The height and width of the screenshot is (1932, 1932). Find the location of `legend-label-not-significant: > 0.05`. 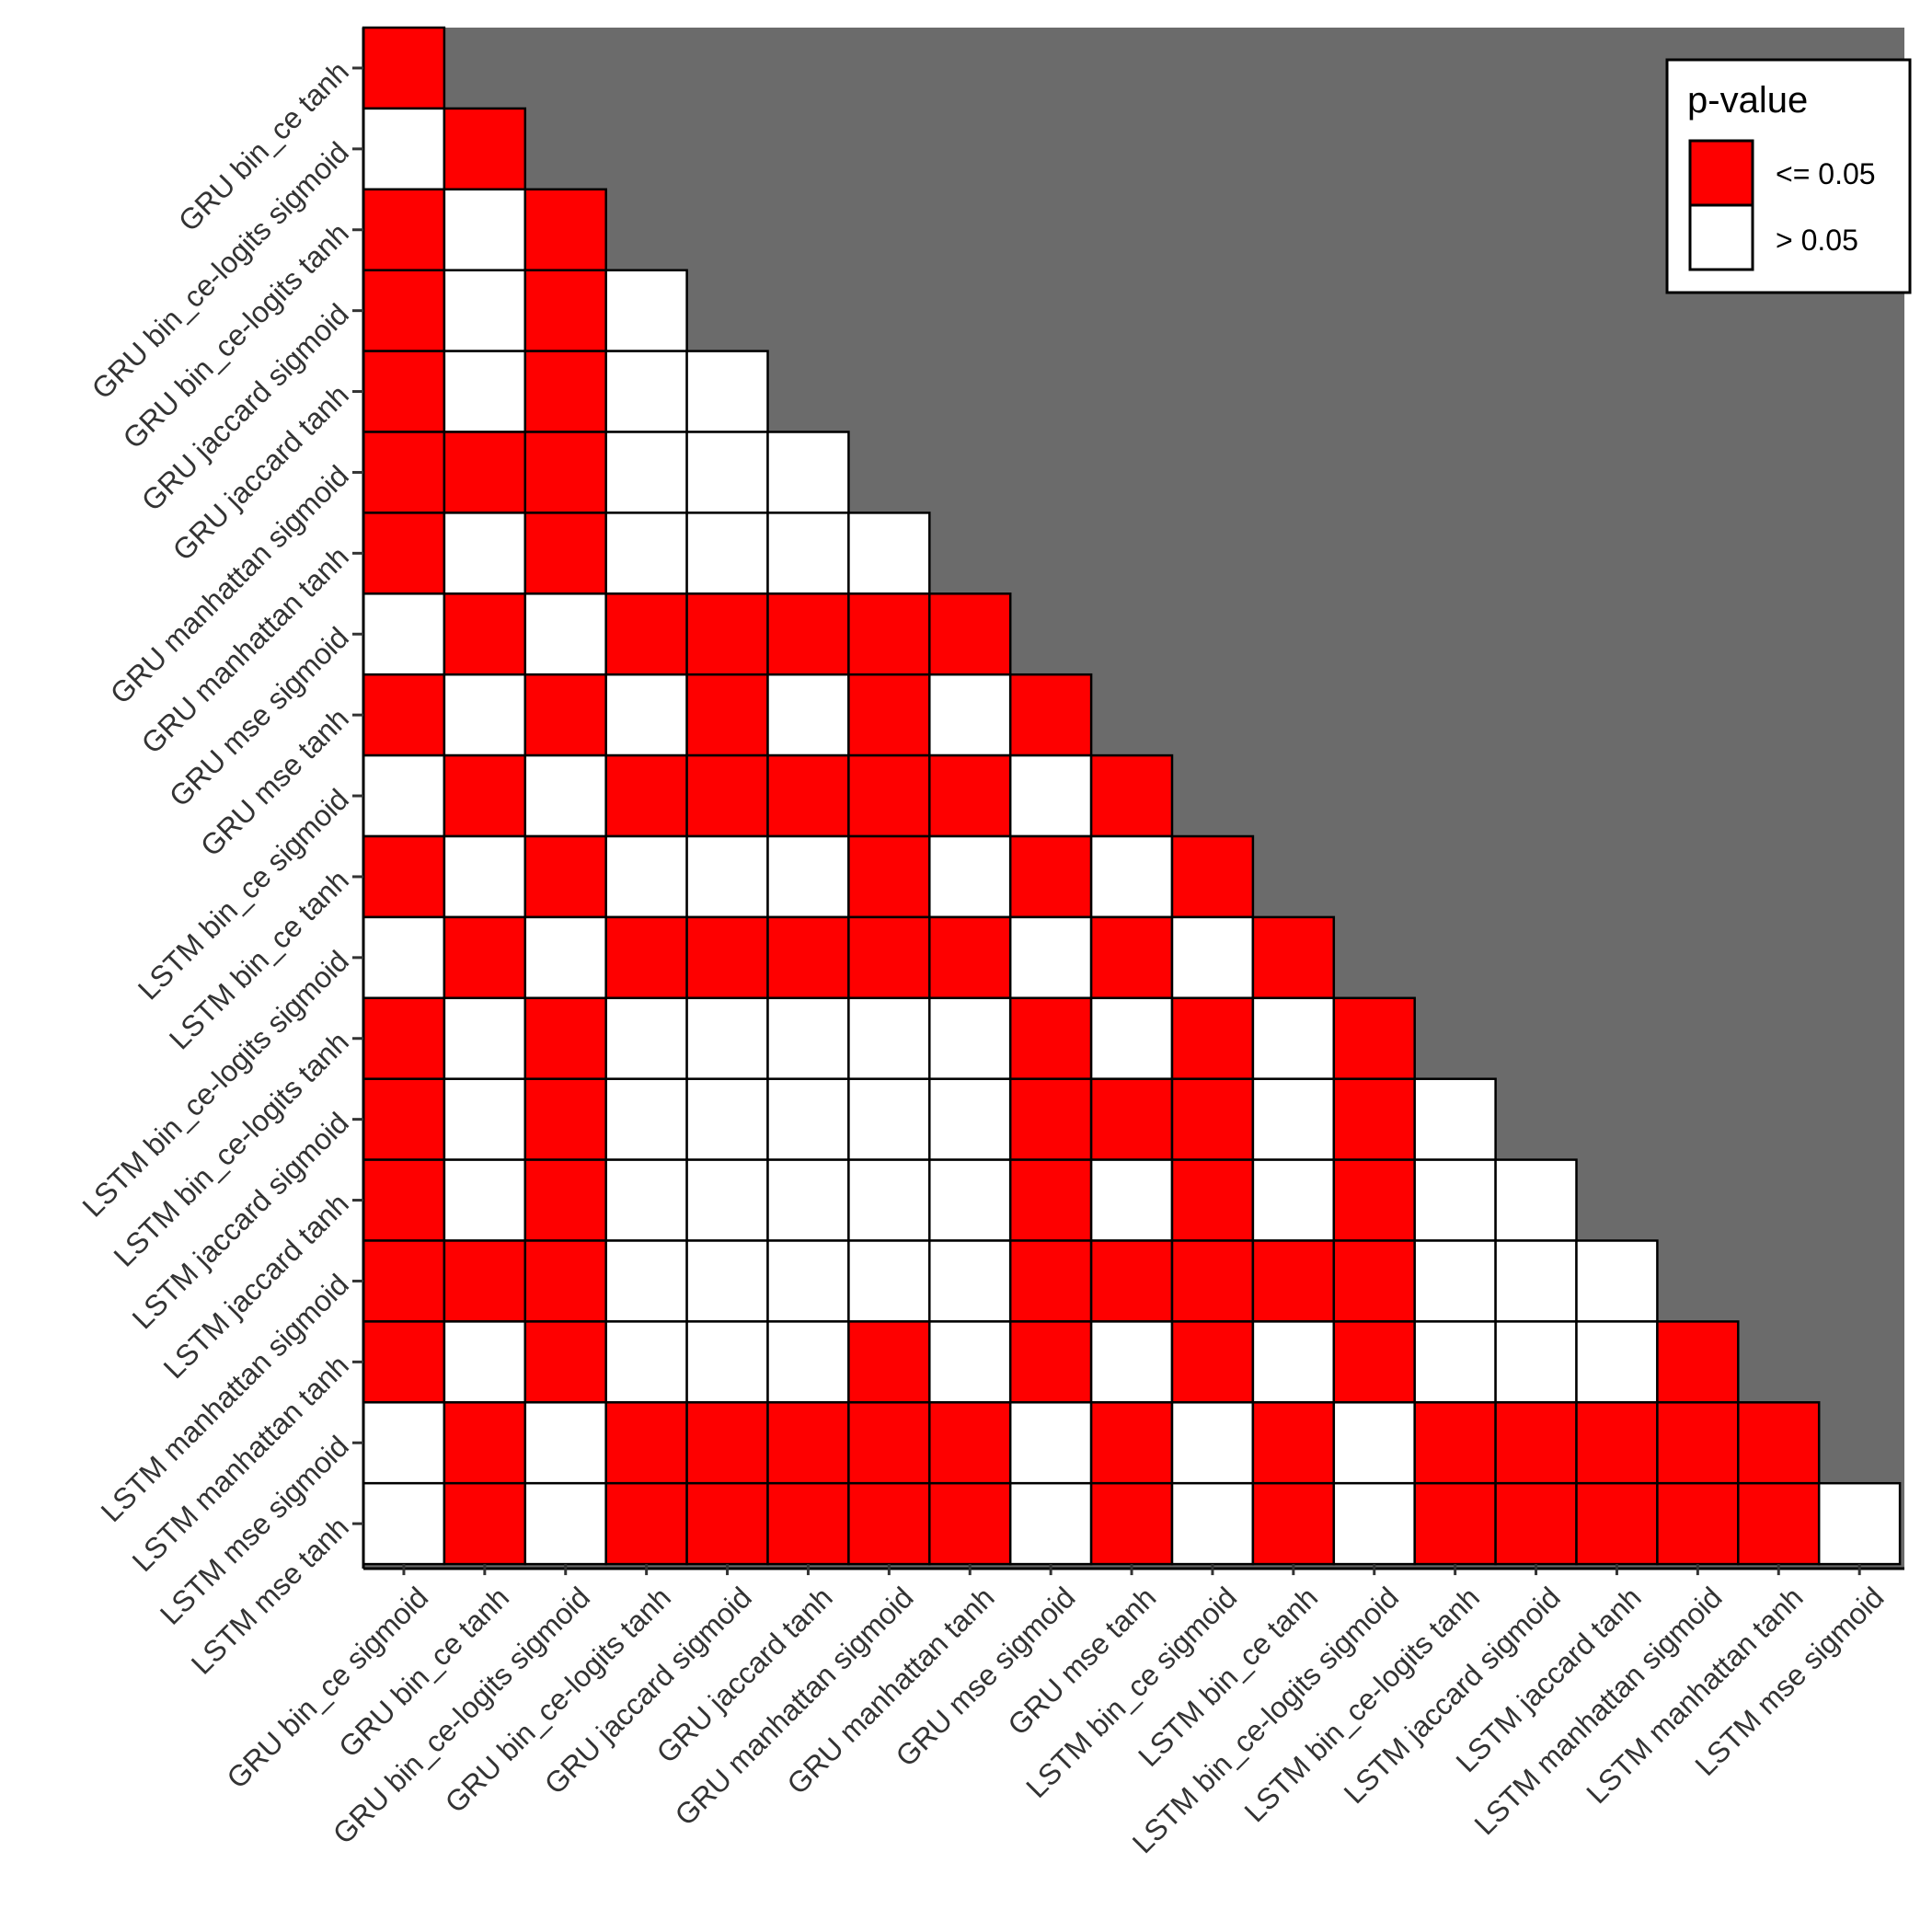

legend-label-not-significant: > 0.05 is located at coordinates (1817, 241).